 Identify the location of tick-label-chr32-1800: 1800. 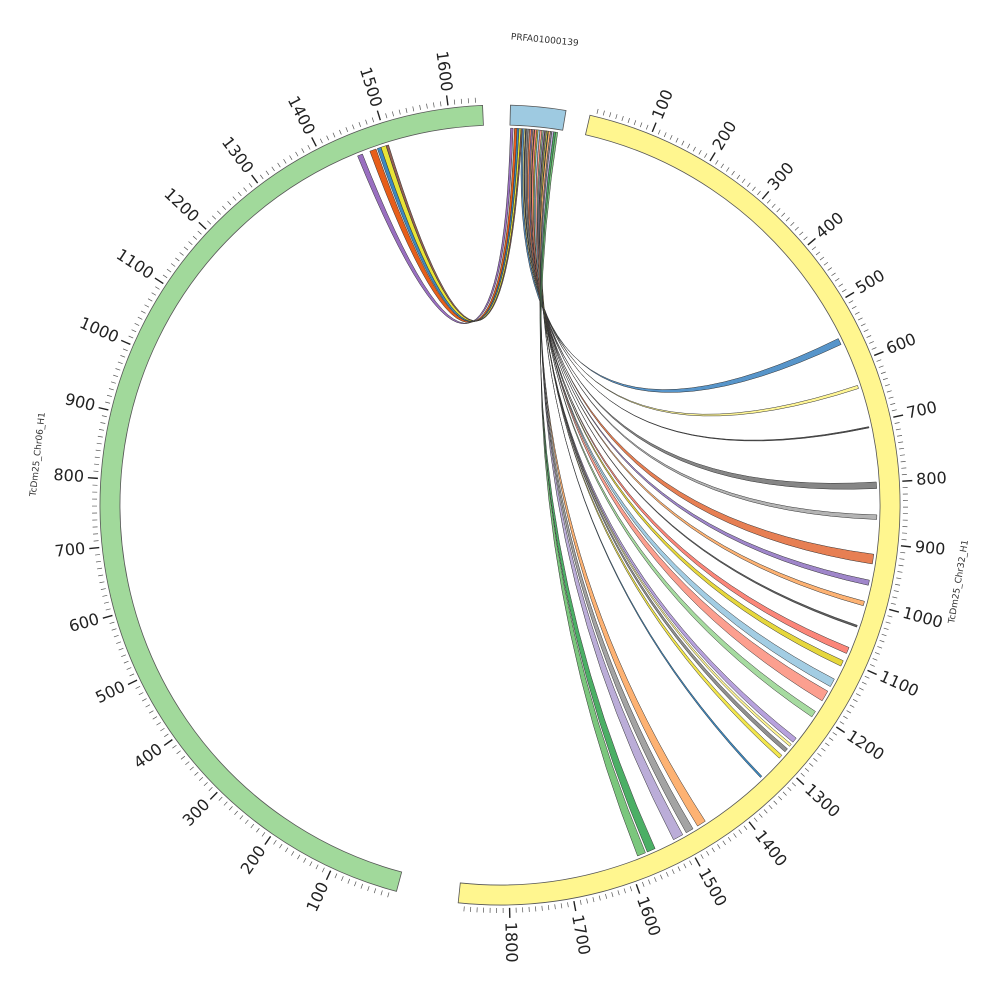
(511, 942).